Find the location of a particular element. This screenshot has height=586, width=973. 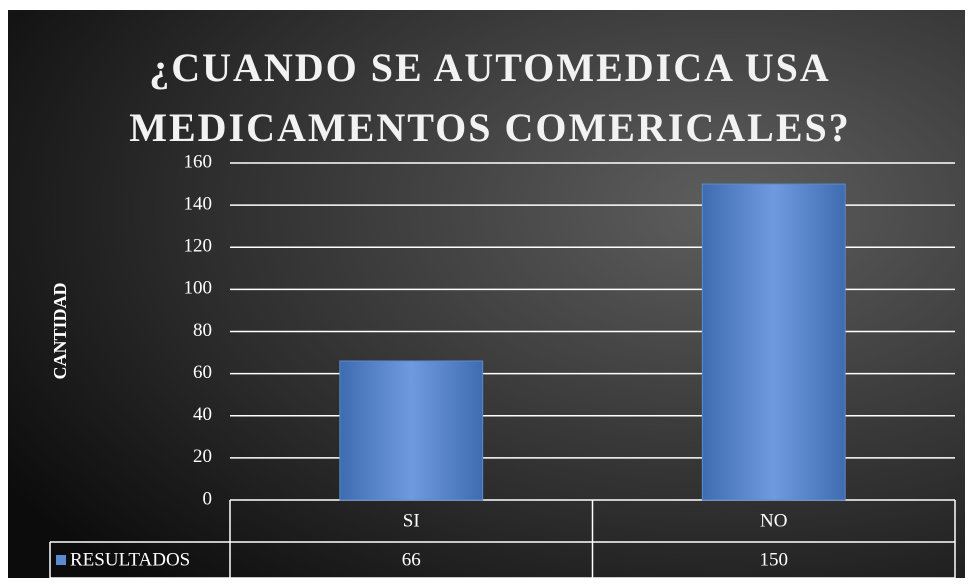

y-tick-label: 100 is located at coordinates (198, 288).